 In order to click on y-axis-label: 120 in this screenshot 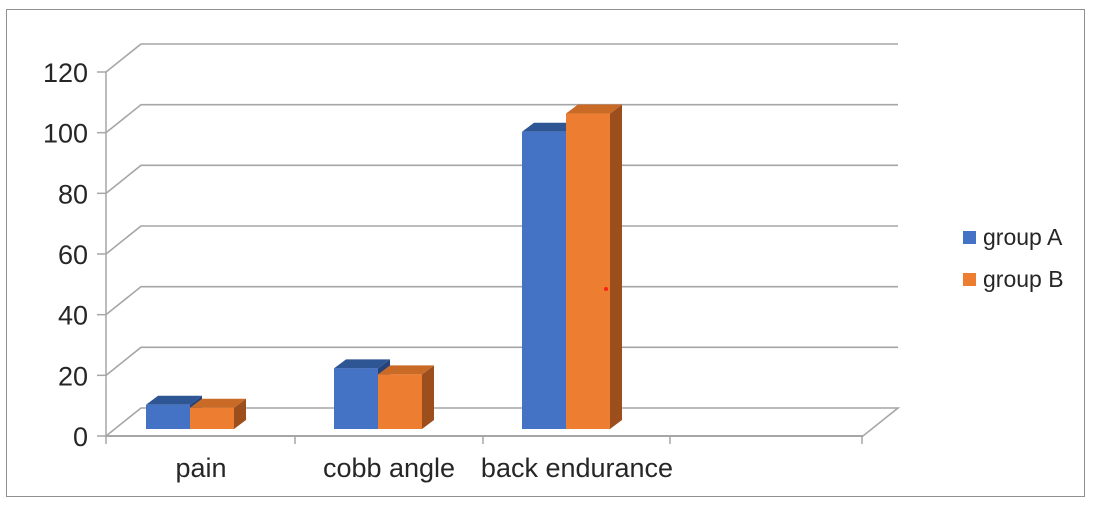, I will do `click(65, 73)`.